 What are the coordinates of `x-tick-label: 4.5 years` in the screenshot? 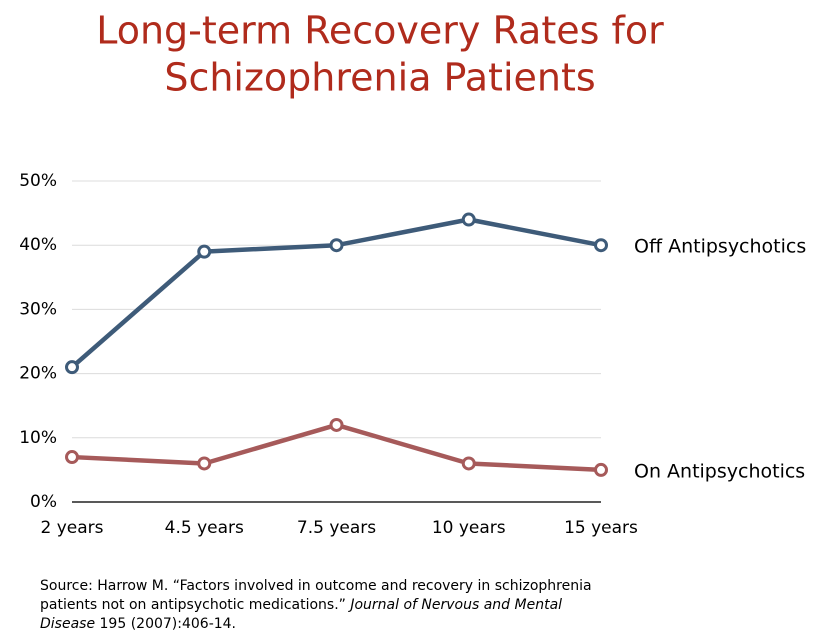 It's located at (204, 528).